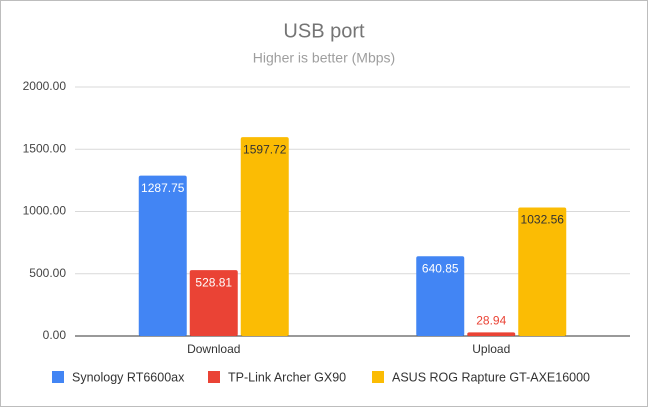  What do you see at coordinates (491, 349) in the screenshot?
I see `x-tick-label: Upload` at bounding box center [491, 349].